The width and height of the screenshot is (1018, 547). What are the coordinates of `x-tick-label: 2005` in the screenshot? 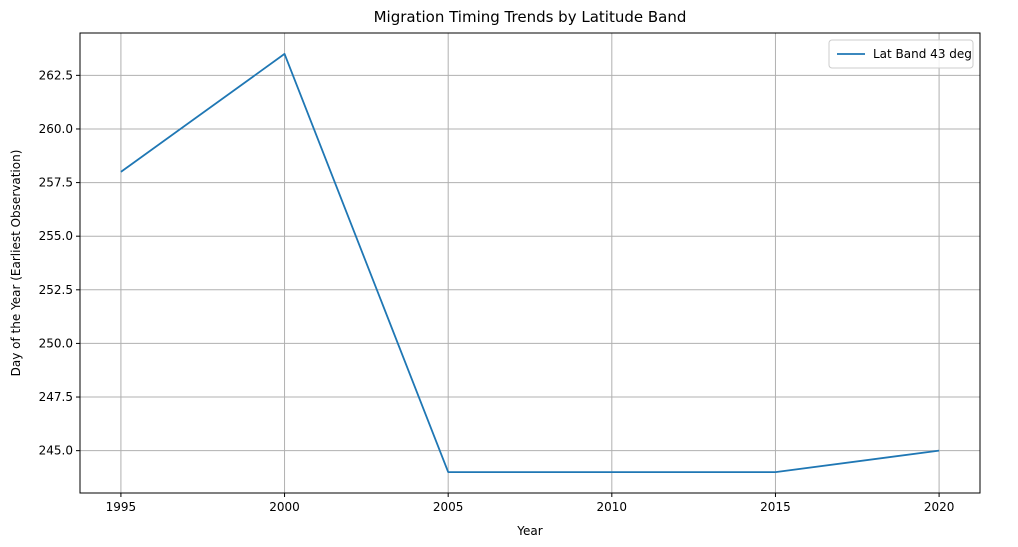 It's located at (448, 507).